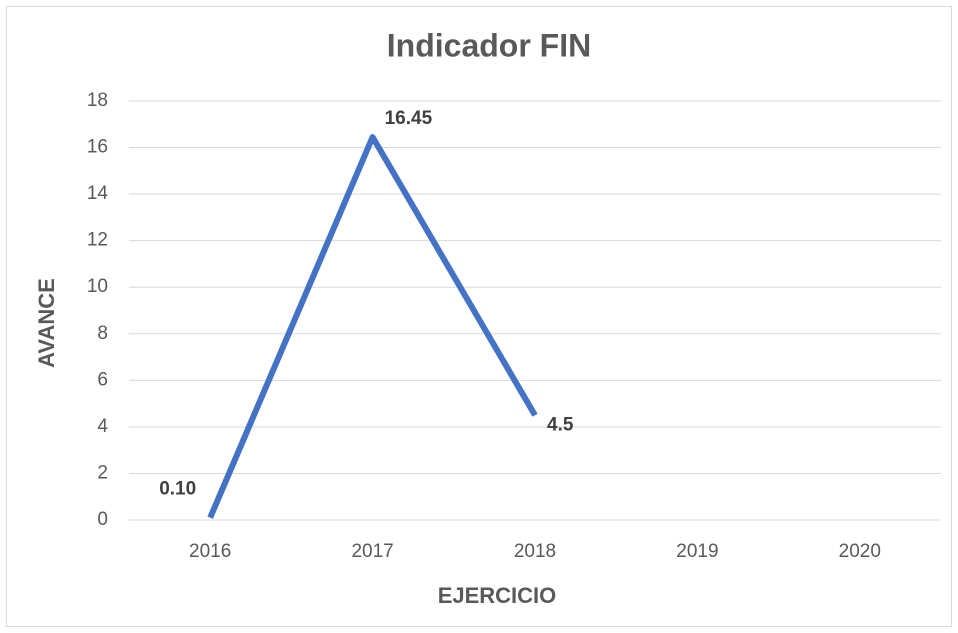 Image resolution: width=958 pixels, height=633 pixels. Describe the element at coordinates (102, 333) in the screenshot. I see `y-tick-label: 8` at that location.